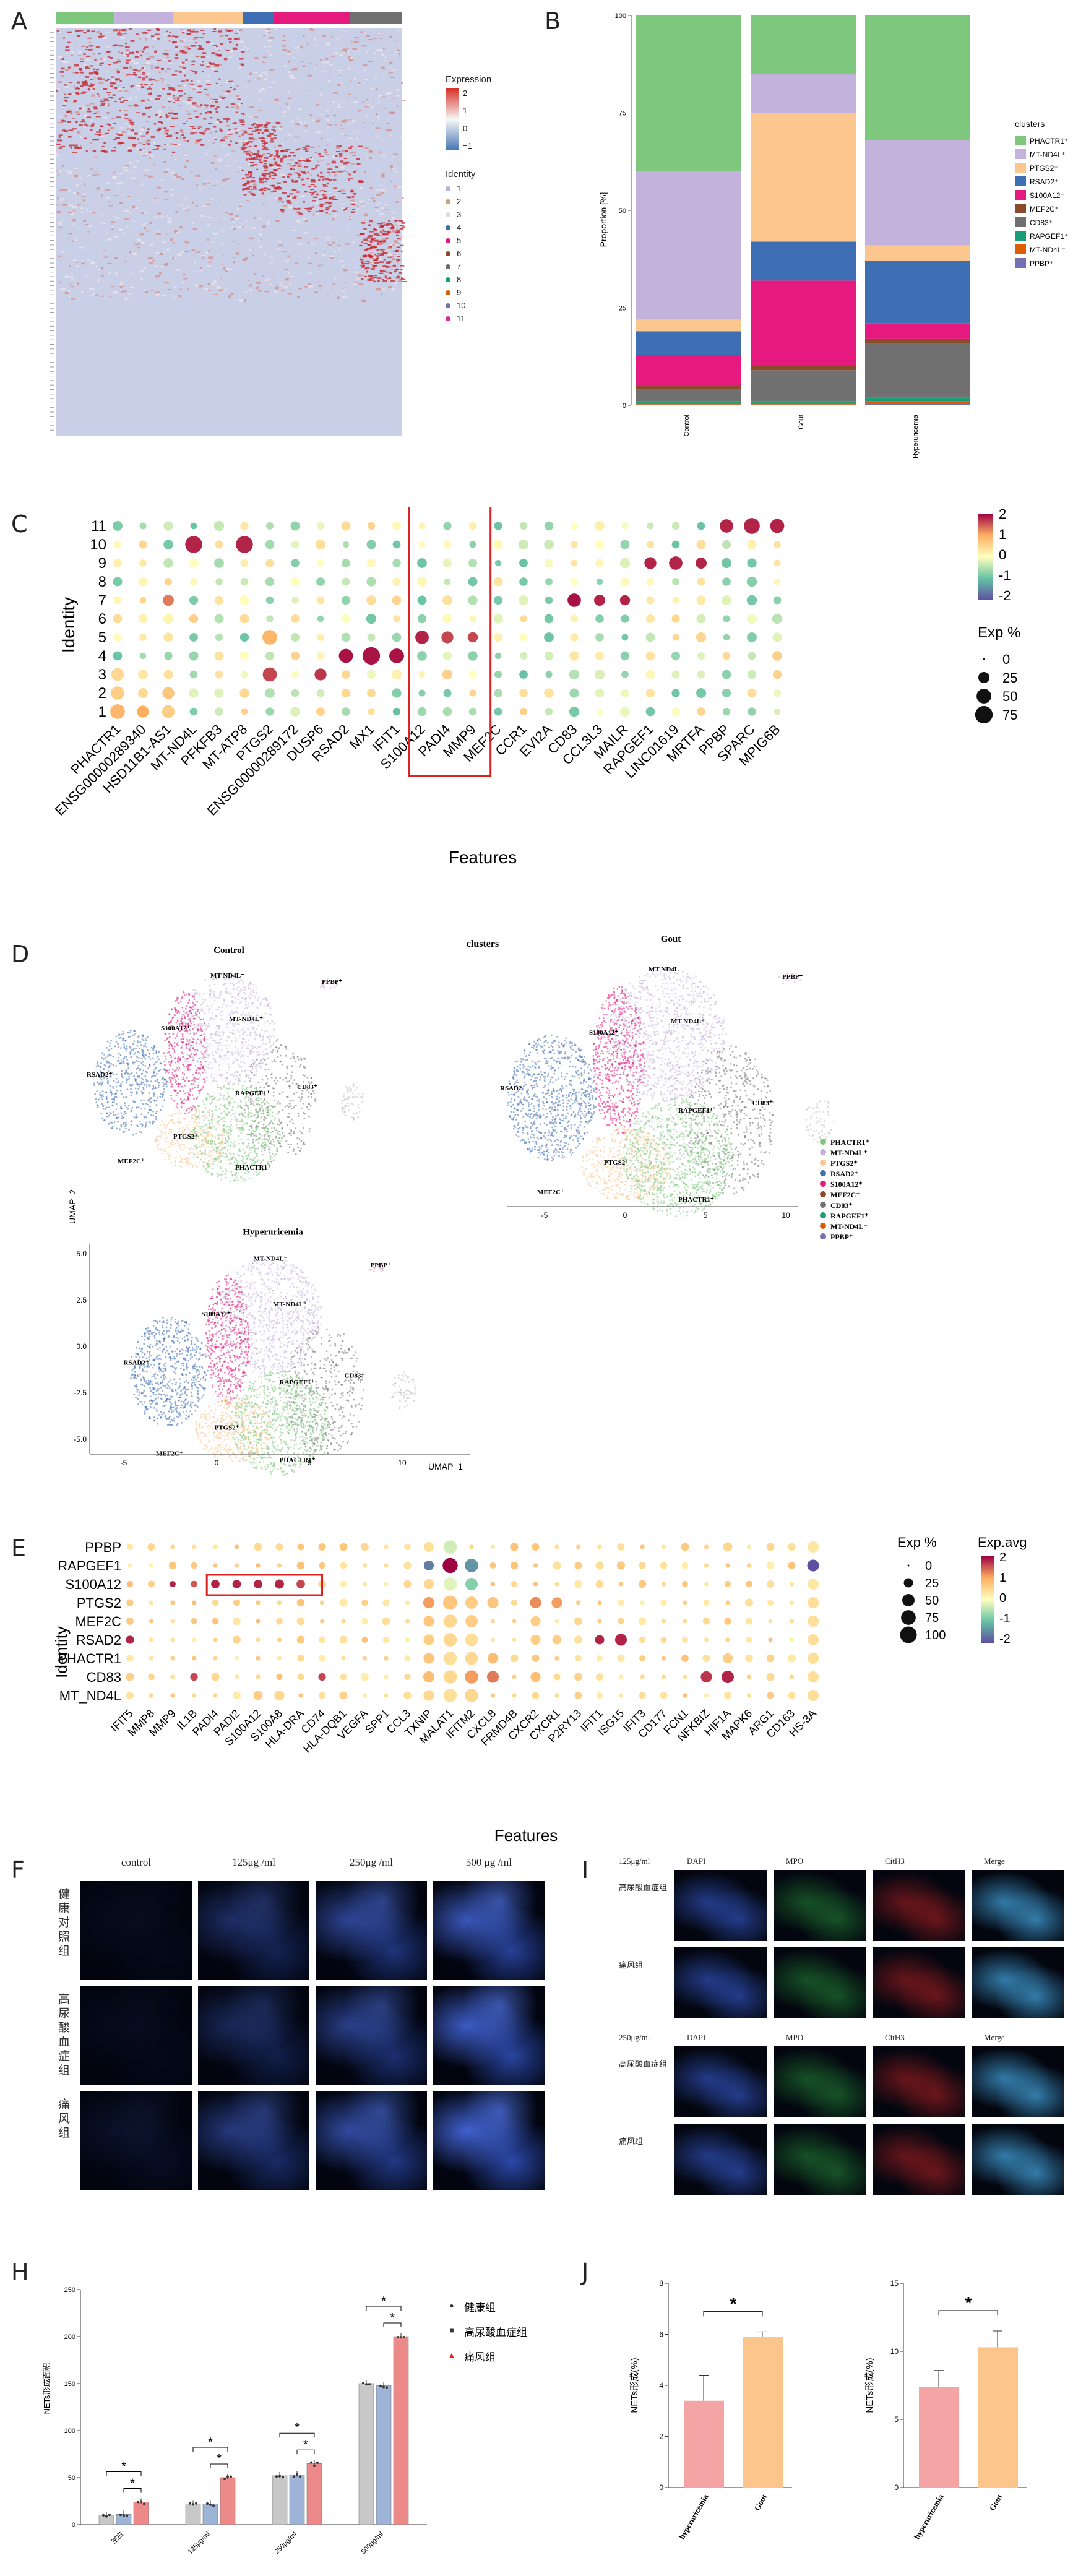  What do you see at coordinates (689, 388) in the screenshot?
I see `stacked-bar-segment` at bounding box center [689, 388].